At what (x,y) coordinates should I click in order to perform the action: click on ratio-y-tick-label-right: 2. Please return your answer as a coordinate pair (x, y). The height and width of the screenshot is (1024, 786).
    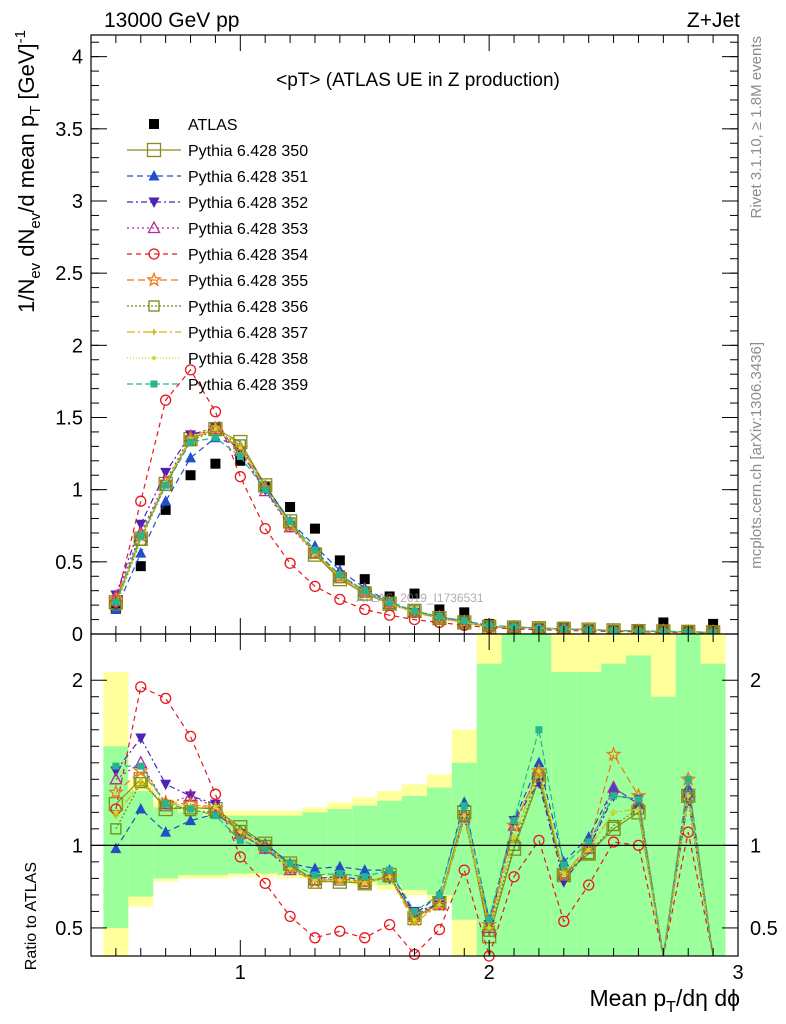
    Looking at the image, I should click on (755, 681).